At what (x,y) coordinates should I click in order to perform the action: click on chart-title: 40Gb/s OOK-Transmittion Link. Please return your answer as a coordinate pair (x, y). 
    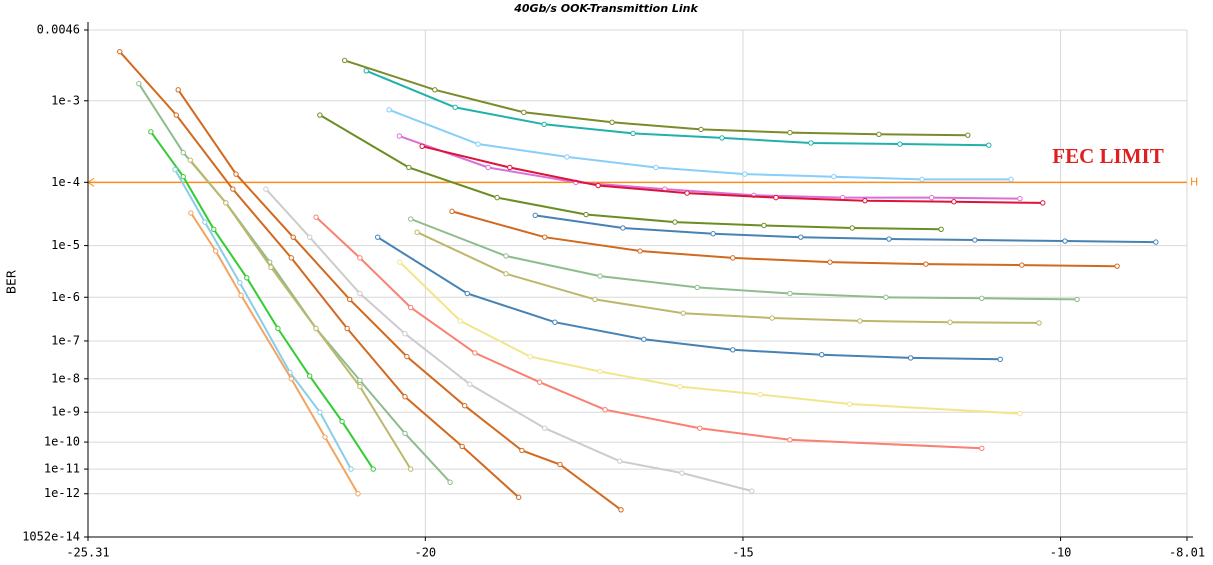
    Looking at the image, I should click on (605, 8).